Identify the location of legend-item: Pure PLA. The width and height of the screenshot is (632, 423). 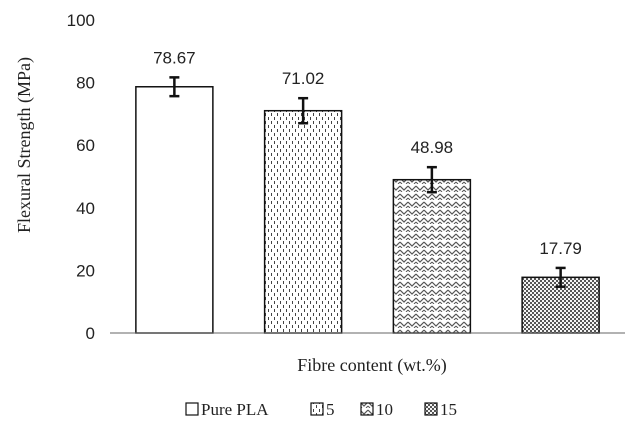
(227, 409).